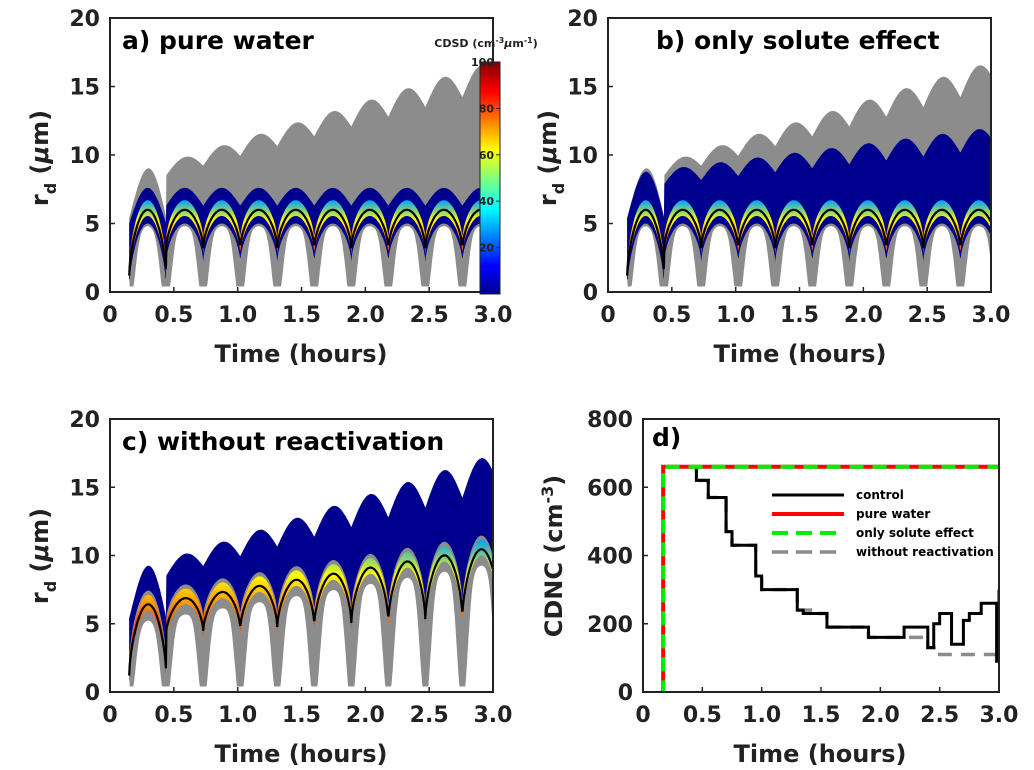 This screenshot has height=770, width=1034. Describe the element at coordinates (610, 420) in the screenshot. I see `panel-d-ytick-label: 800` at that location.